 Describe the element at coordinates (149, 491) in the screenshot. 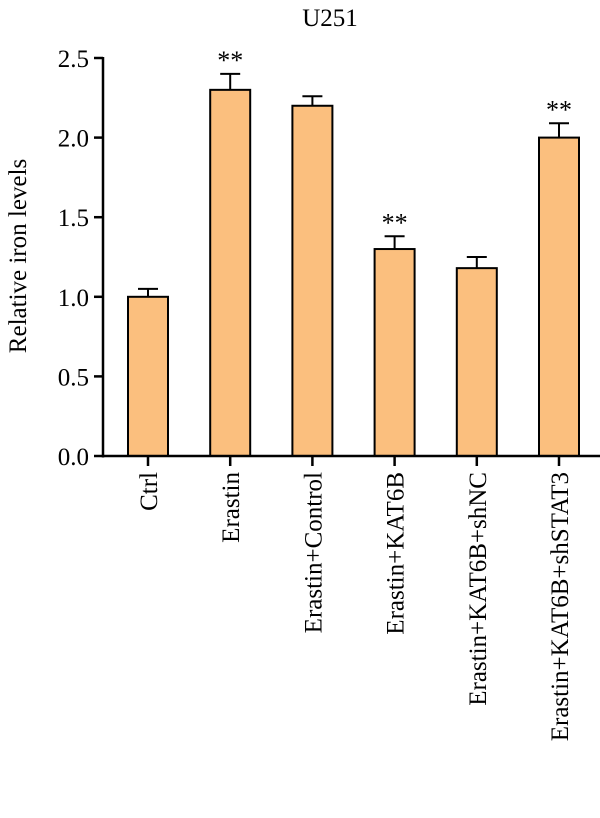

I see `x-tick-label: Ctrl` at that location.